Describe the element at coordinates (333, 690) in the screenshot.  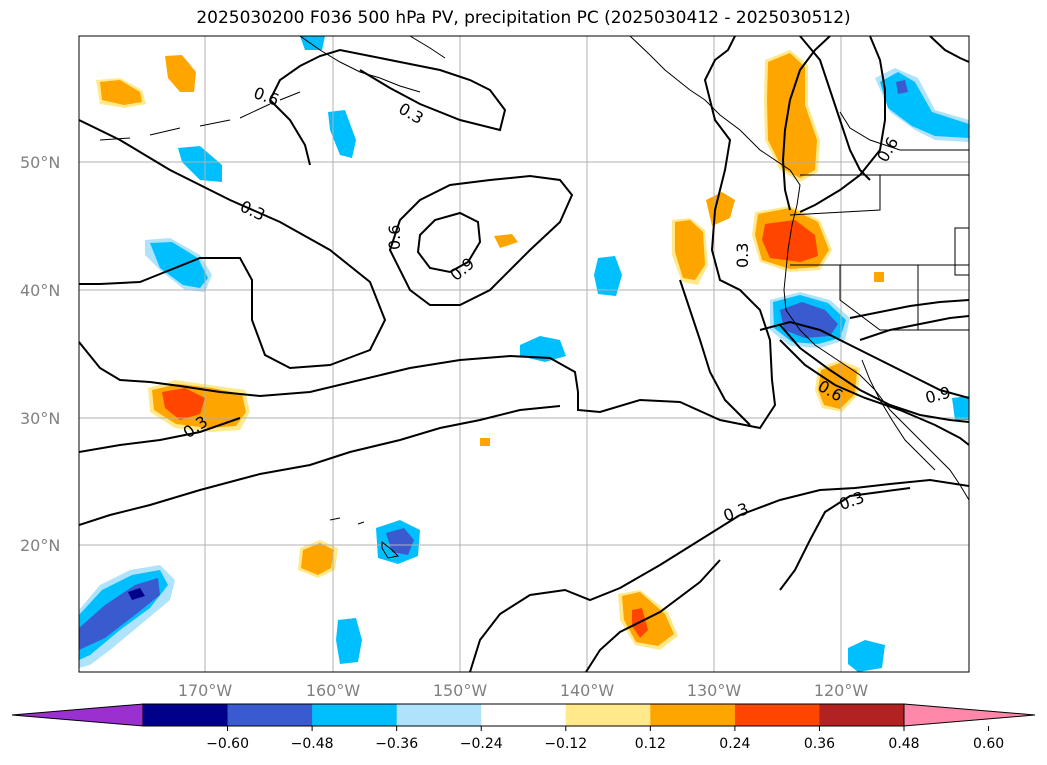
I see `lon-label: 160°W` at that location.